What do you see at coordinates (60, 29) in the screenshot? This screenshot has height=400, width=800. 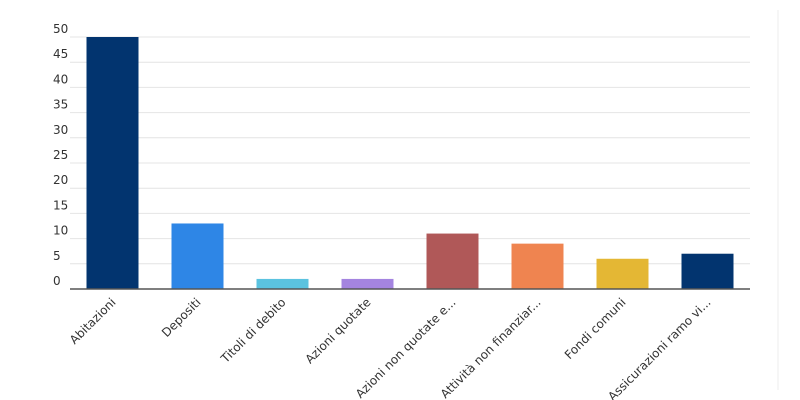 I see `y-tick-label: 50` at bounding box center [60, 29].